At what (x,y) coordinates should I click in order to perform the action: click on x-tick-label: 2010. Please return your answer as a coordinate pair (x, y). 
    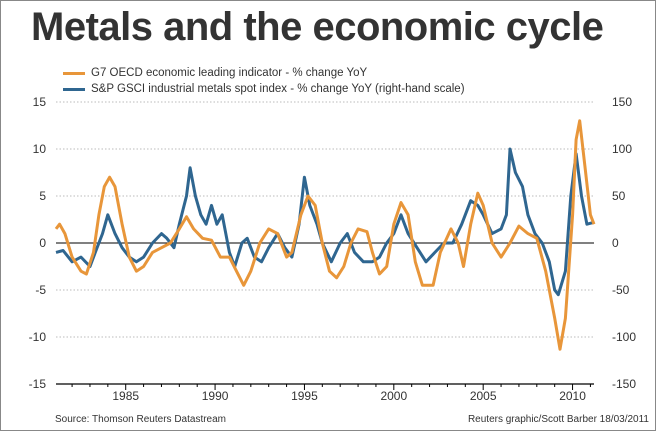
    Looking at the image, I should click on (572, 396).